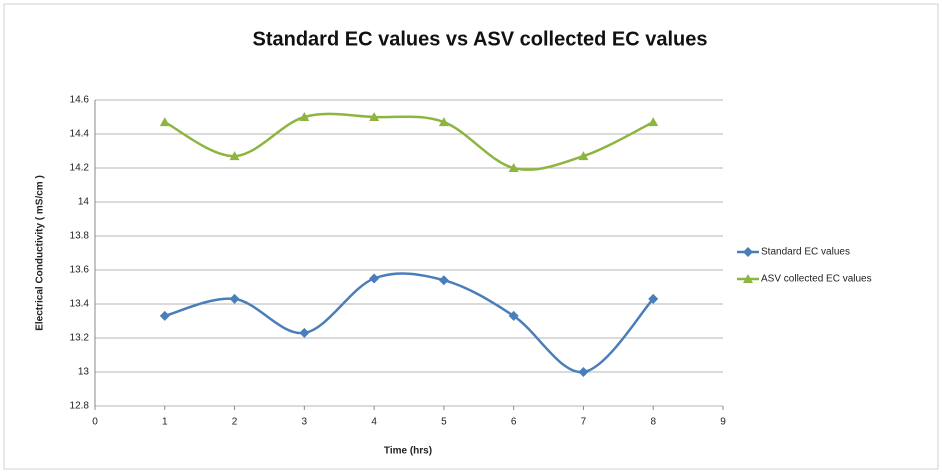 This screenshot has height=473, width=942. I want to click on x-tick-label: 8, so click(653, 422).